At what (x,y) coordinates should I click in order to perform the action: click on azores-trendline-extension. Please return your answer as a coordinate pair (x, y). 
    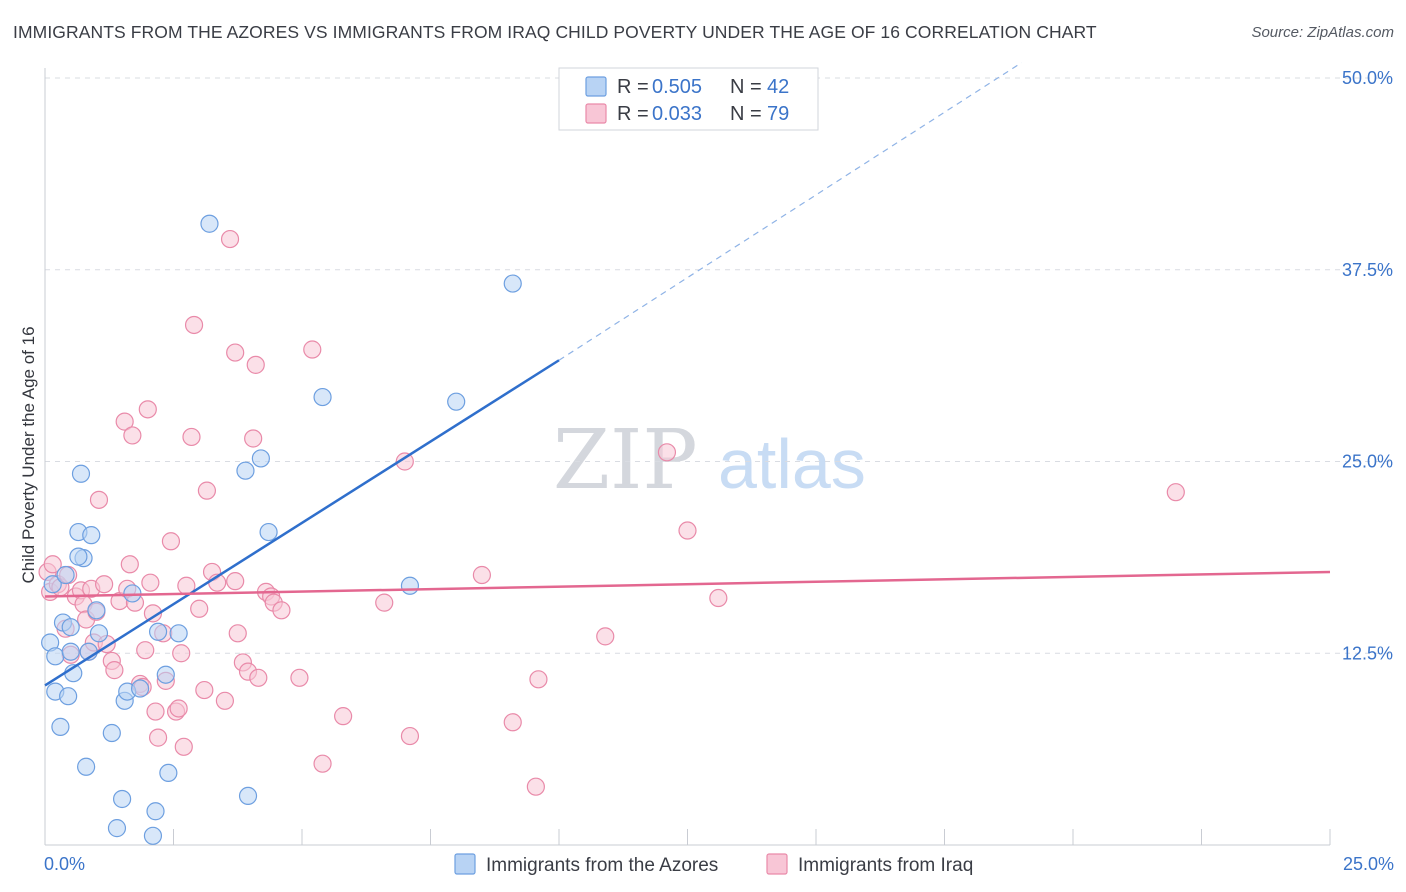
    Looking at the image, I should click on (790, 211).